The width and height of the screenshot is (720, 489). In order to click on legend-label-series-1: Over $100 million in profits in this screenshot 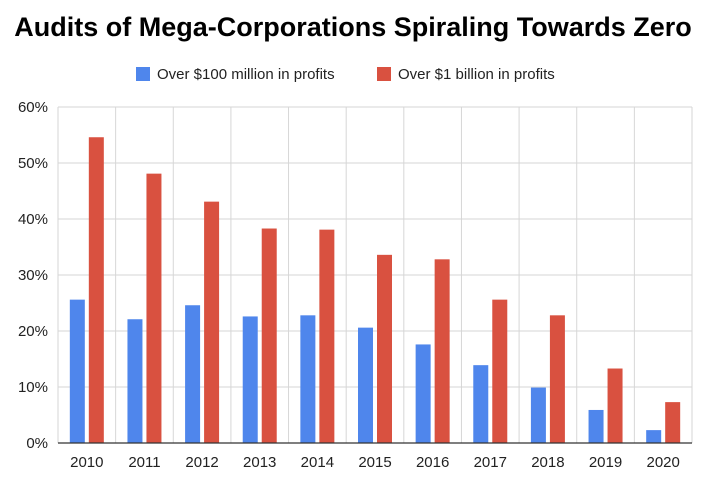, I will do `click(246, 74)`.